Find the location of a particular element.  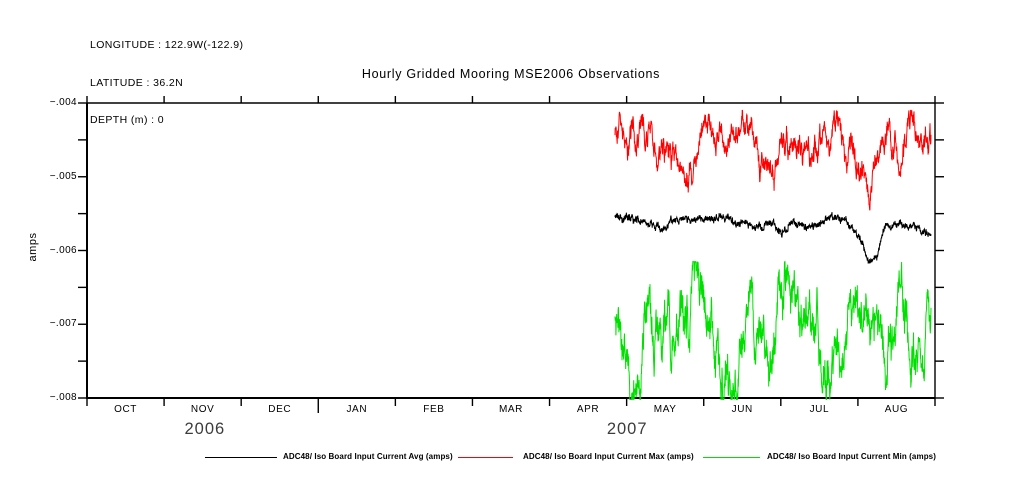

month-label: DEC is located at coordinates (280, 409).